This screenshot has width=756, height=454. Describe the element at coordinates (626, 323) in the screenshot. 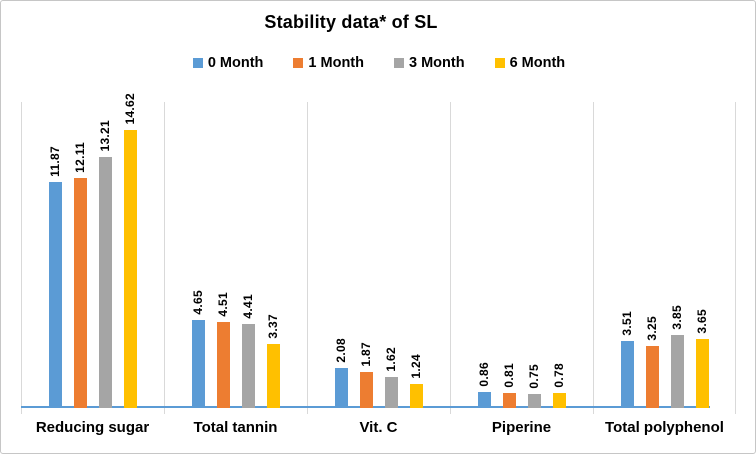

I see `bar-value-label: 3.51` at that location.